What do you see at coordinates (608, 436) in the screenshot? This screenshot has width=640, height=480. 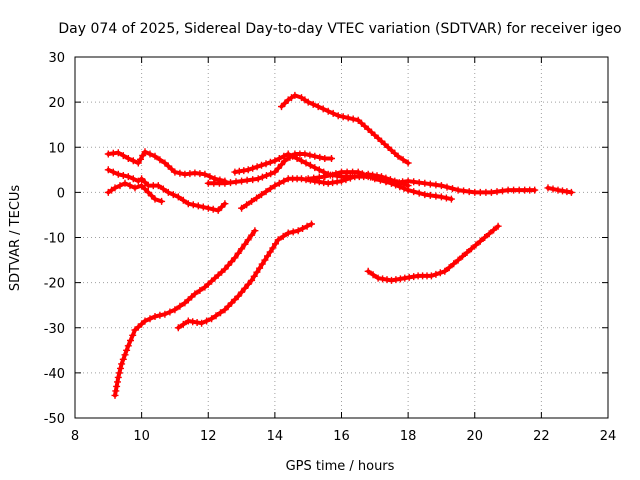 I see `x-tick-label: 24` at bounding box center [608, 436].